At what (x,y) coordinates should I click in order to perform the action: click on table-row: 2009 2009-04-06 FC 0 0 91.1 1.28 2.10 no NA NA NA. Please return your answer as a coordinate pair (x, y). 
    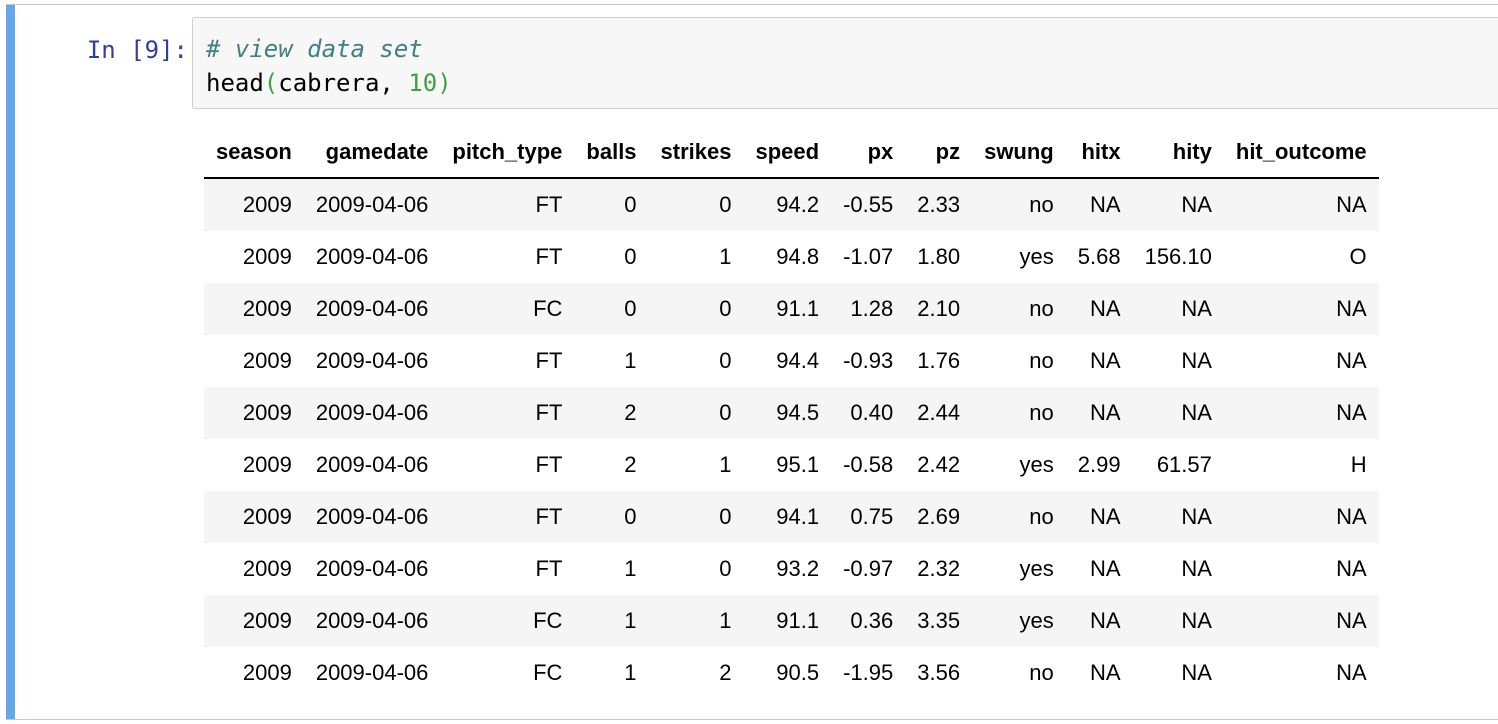
    Looking at the image, I should click on (791, 309).